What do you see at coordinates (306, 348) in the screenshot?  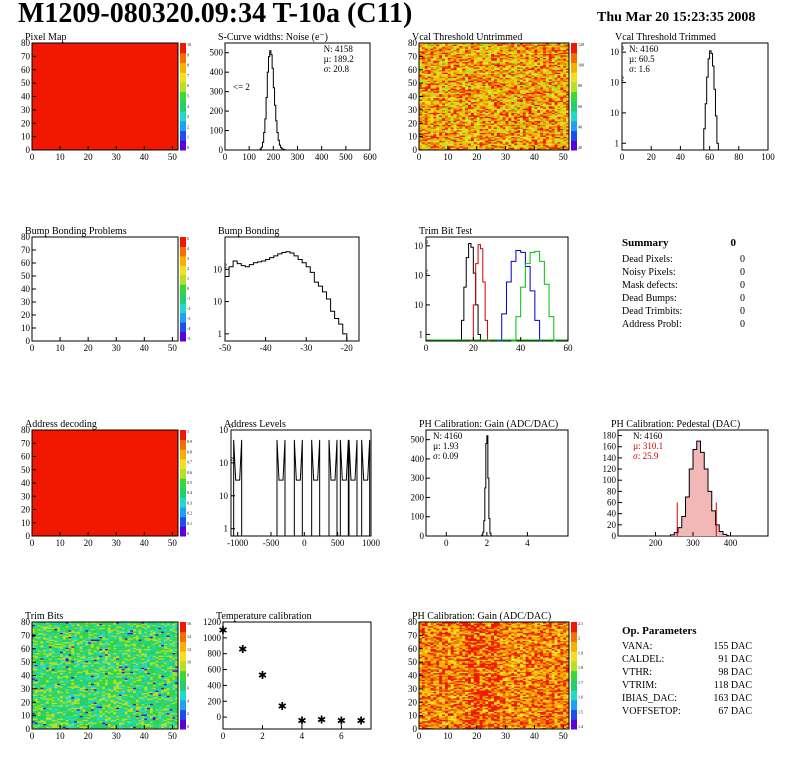 I see `x-tick-label: -30` at bounding box center [306, 348].